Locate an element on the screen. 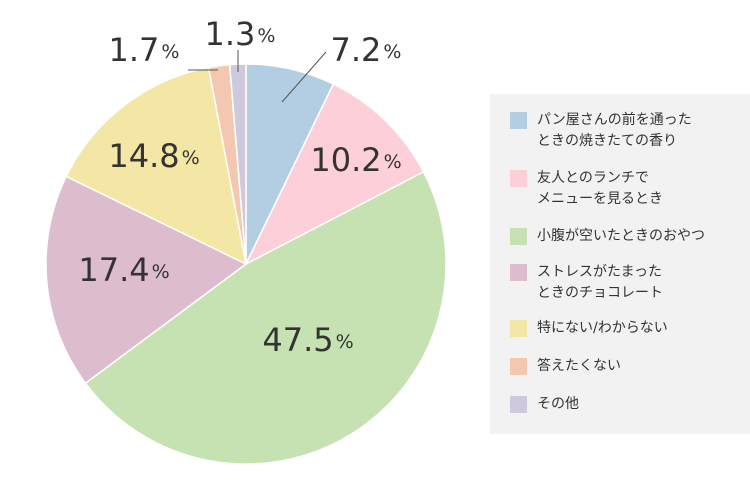 The width and height of the screenshot is (750, 480). legend-item-1: パン屋さんの前を通った ときの焼きたての香り is located at coordinates (625, 131).